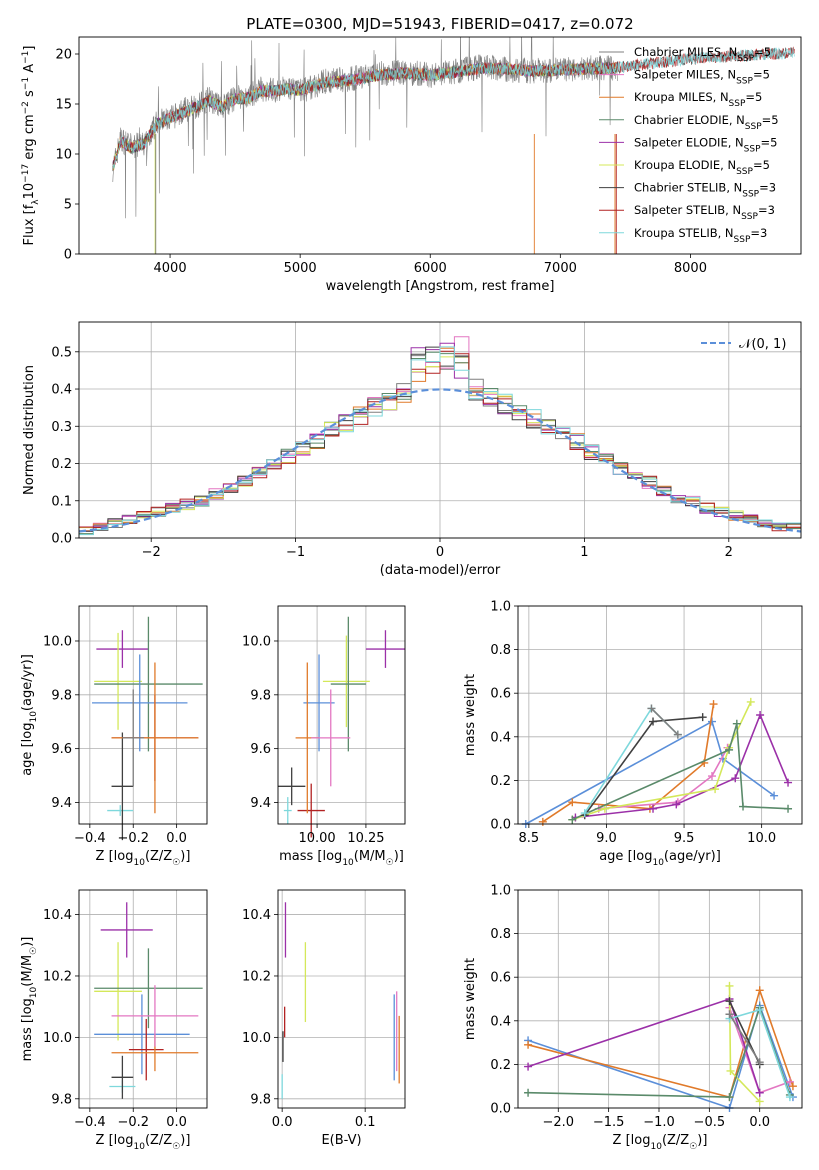 The width and height of the screenshot is (819, 1170). I want to click on x-tick-label: −2.0, so click(558, 1122).